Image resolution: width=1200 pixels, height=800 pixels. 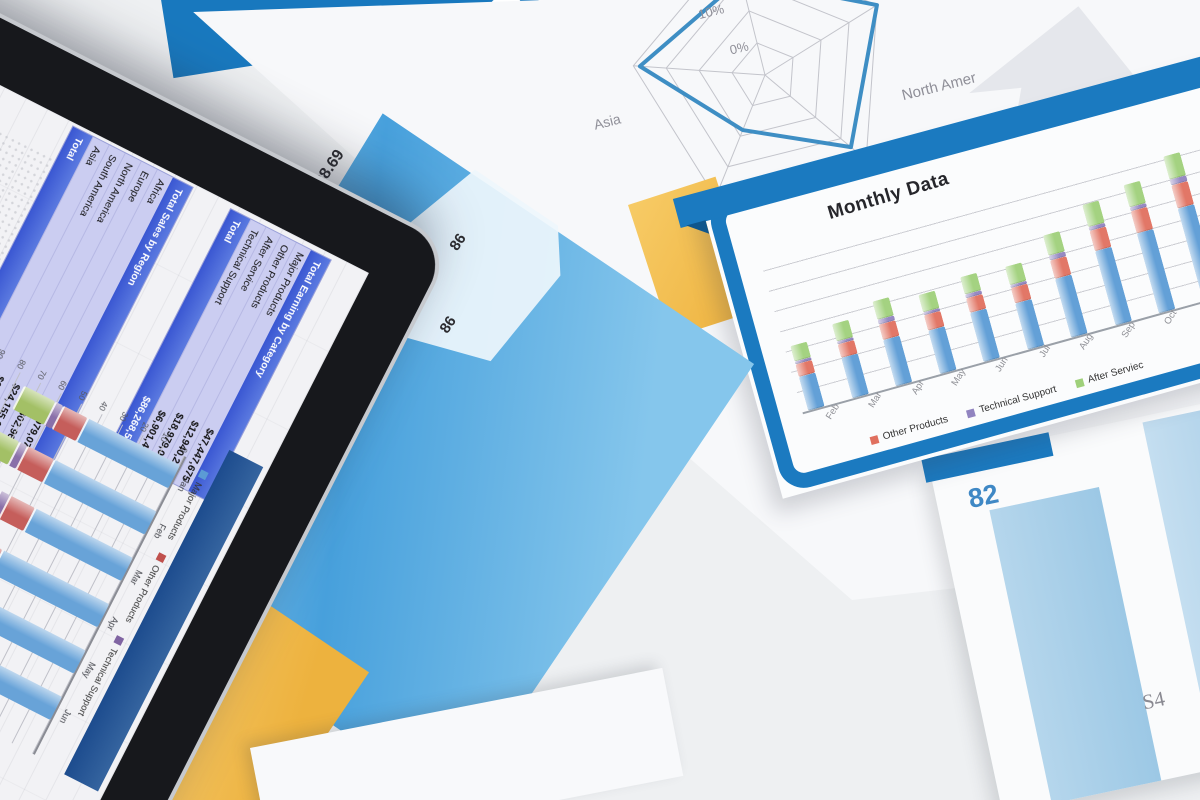 I want to click on radar-axis-label: North America, so click(x=937, y=85).